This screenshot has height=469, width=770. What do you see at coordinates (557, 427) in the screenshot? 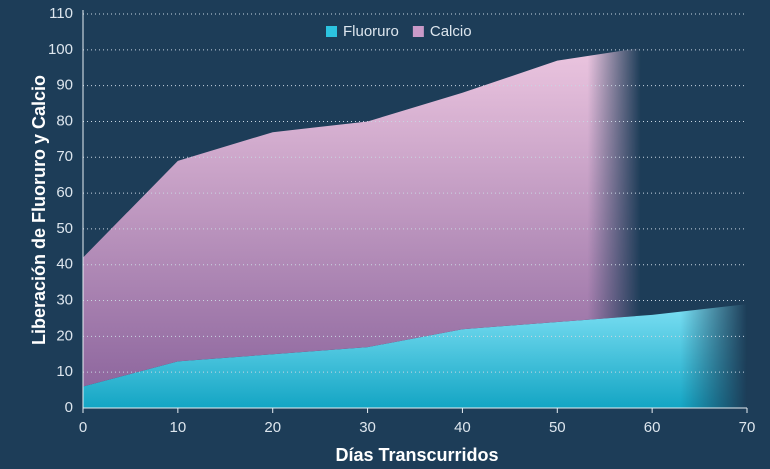
I see `x-tick-label: 50` at bounding box center [557, 427].